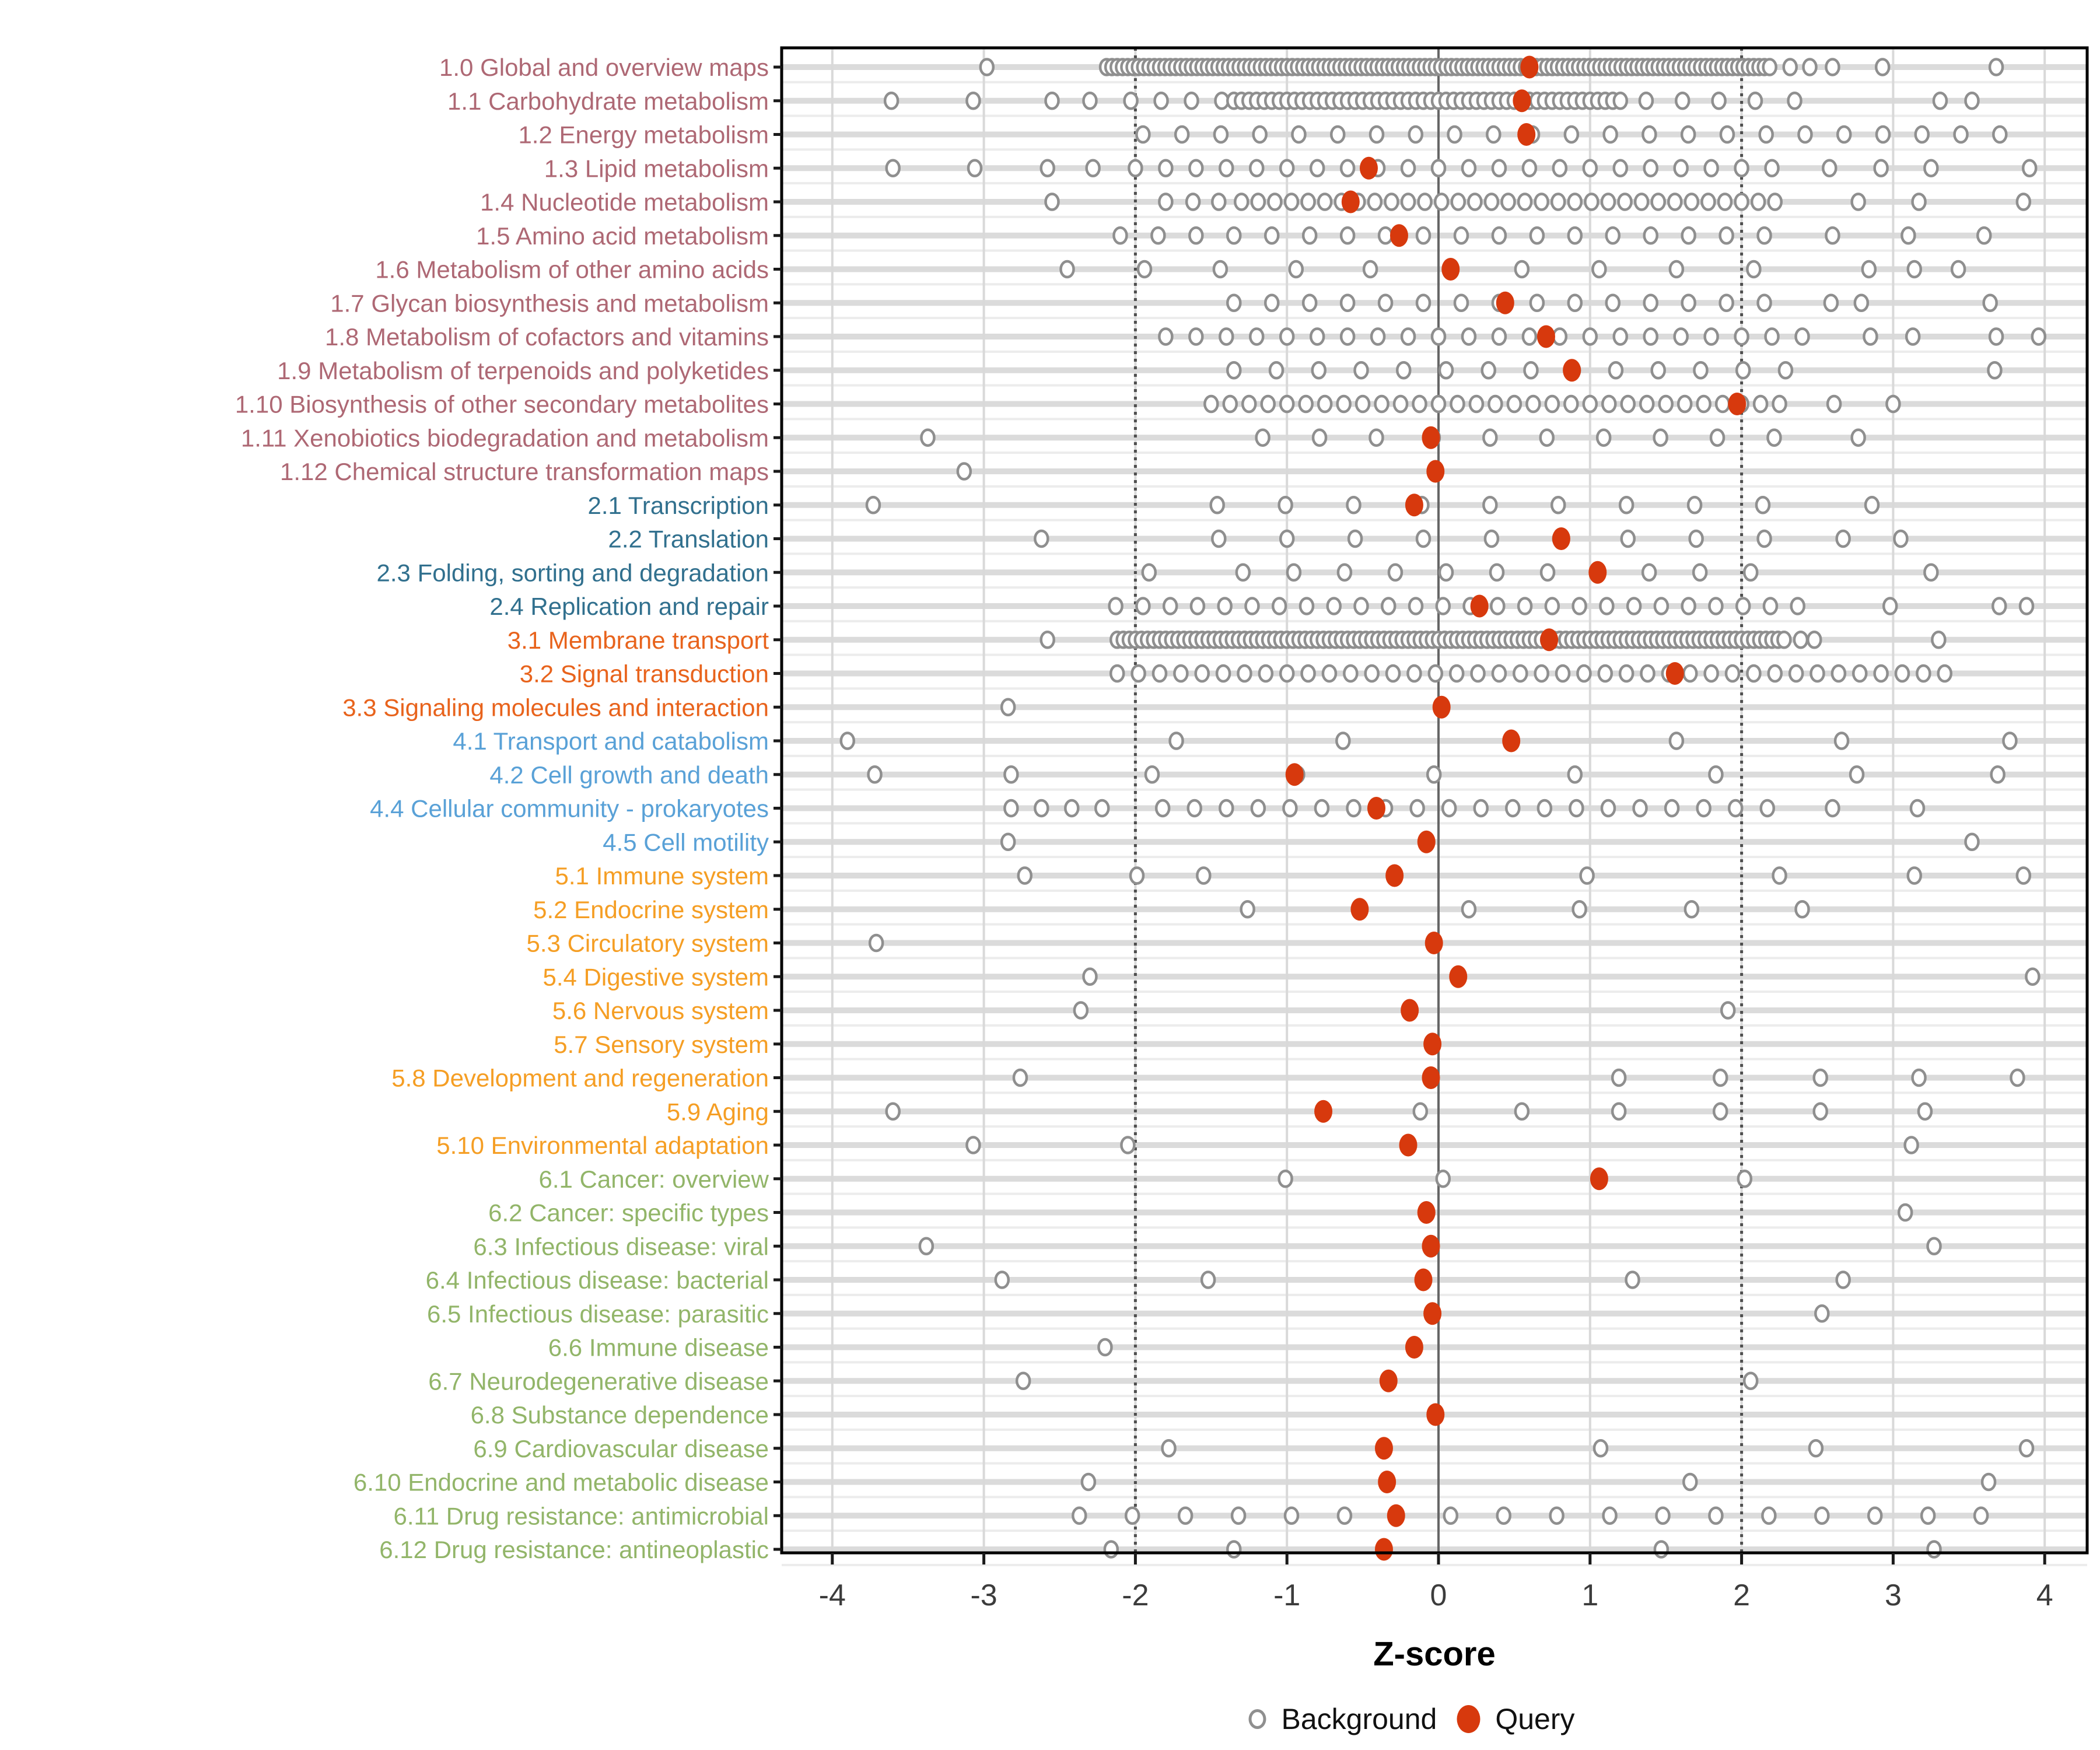 Image resolution: width=2100 pixels, height=1750 pixels. Describe the element at coordinates (581, 1516) in the screenshot. I see `row-label: 6.11 Drug resistance: antimicrobial` at that location.